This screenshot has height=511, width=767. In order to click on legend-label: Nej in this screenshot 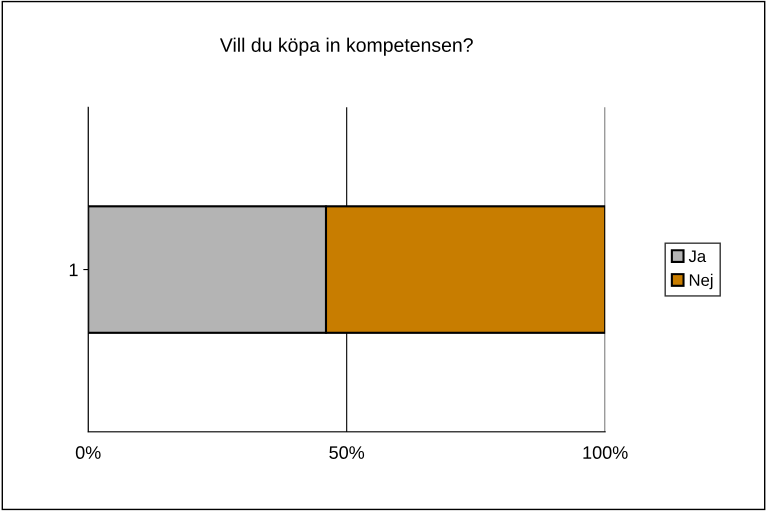, I will do `click(701, 282)`.